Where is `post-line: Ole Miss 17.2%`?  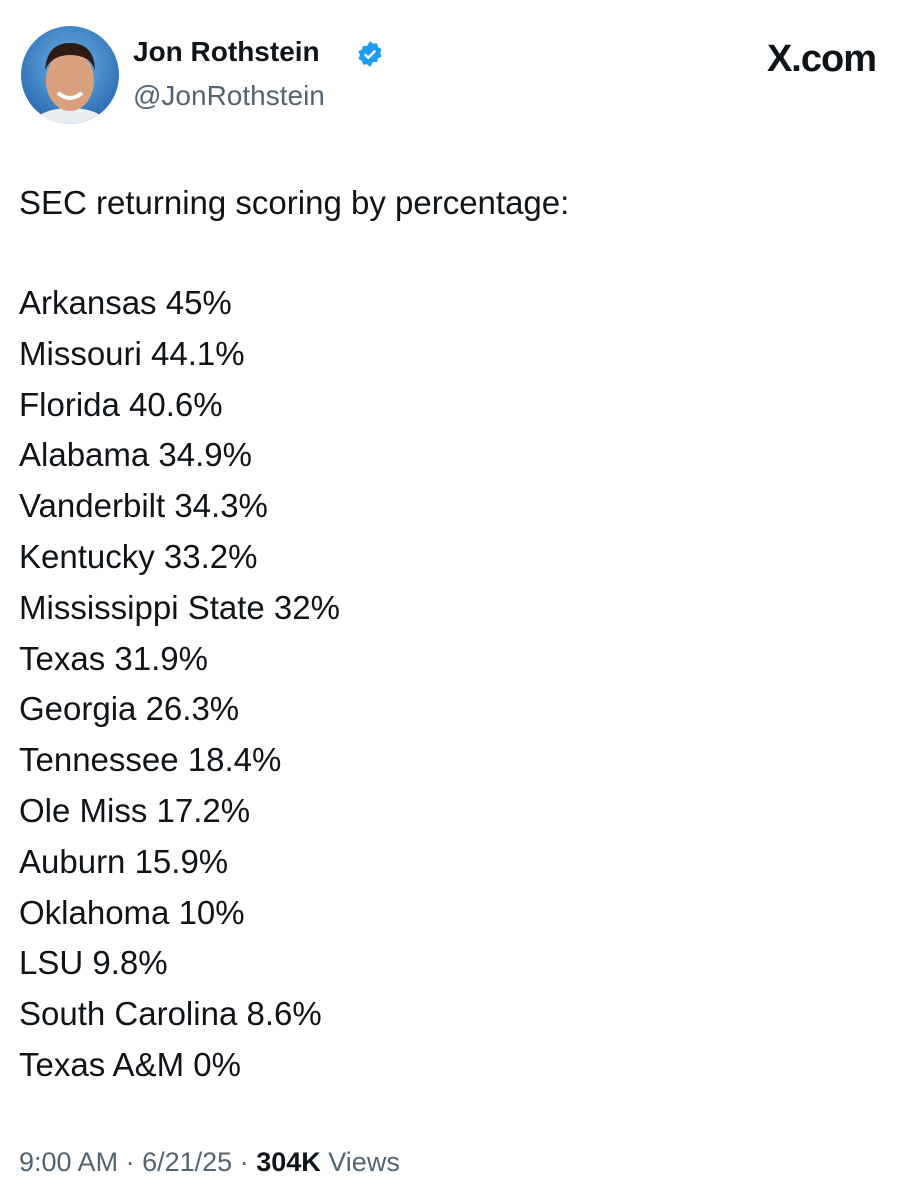 post-line: Ole Miss 17.2% is located at coordinates (135, 810).